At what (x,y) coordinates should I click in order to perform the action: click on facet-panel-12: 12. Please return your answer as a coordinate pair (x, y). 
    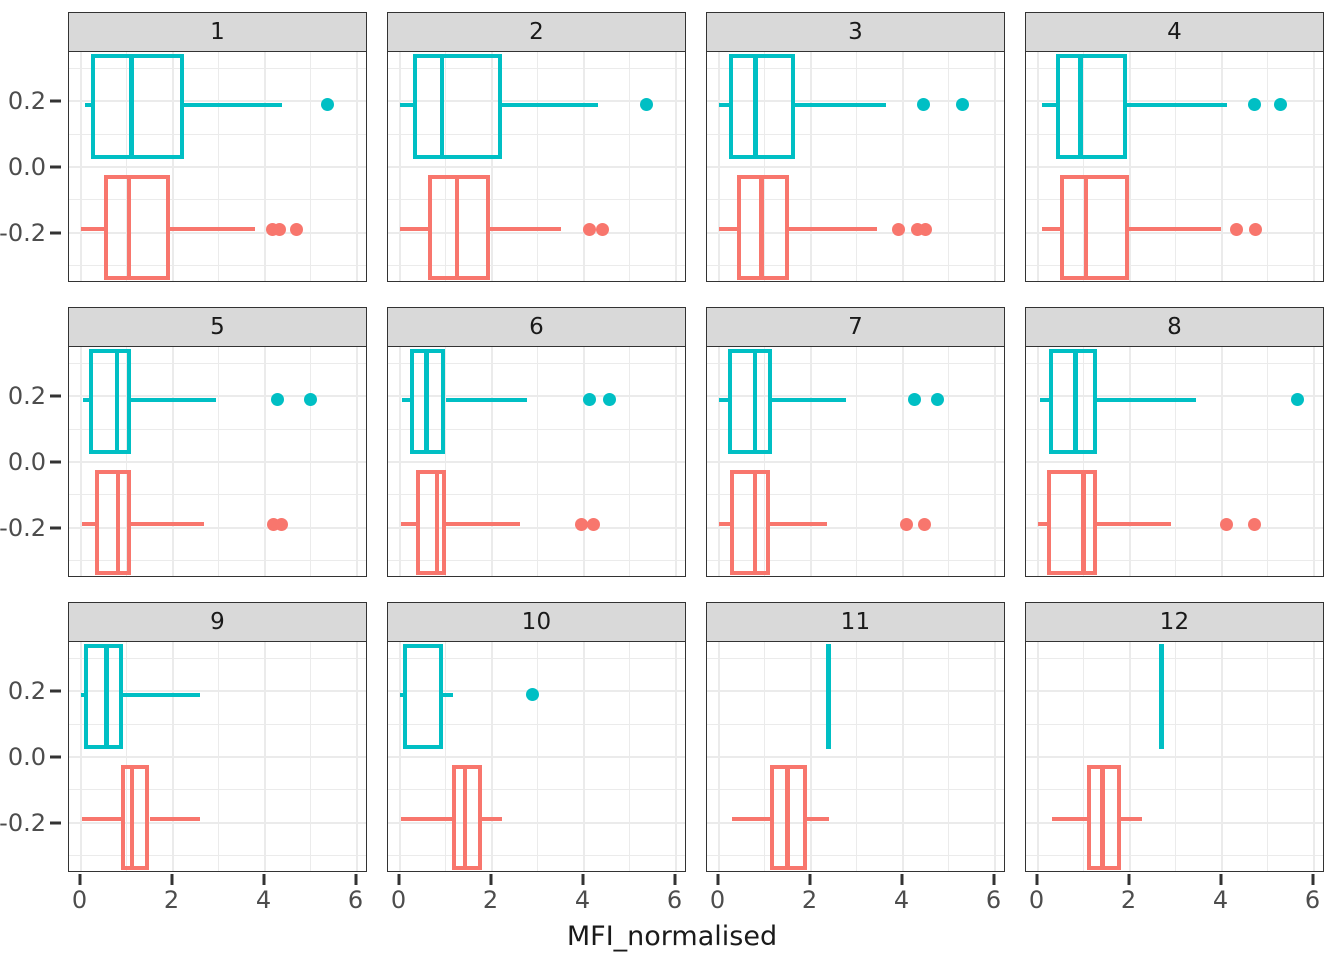
    Looking at the image, I should click on (1174, 737).